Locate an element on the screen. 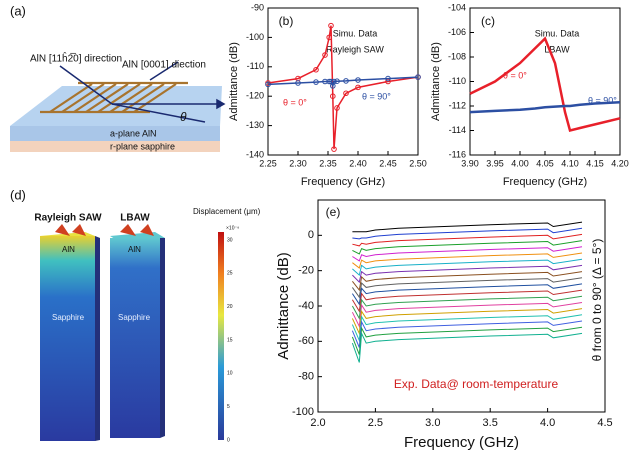  x-tick-label: 4.20 is located at coordinates (620, 163).